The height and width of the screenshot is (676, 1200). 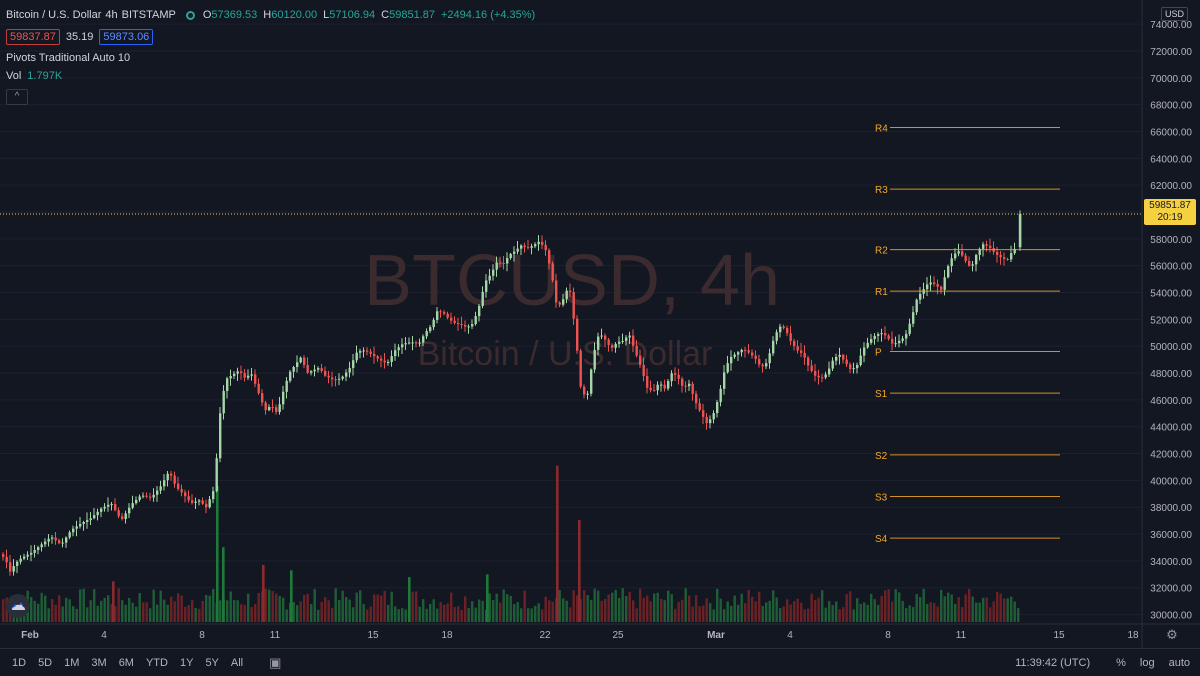 I want to click on close-value: 59851.87, so click(x=412, y=15).